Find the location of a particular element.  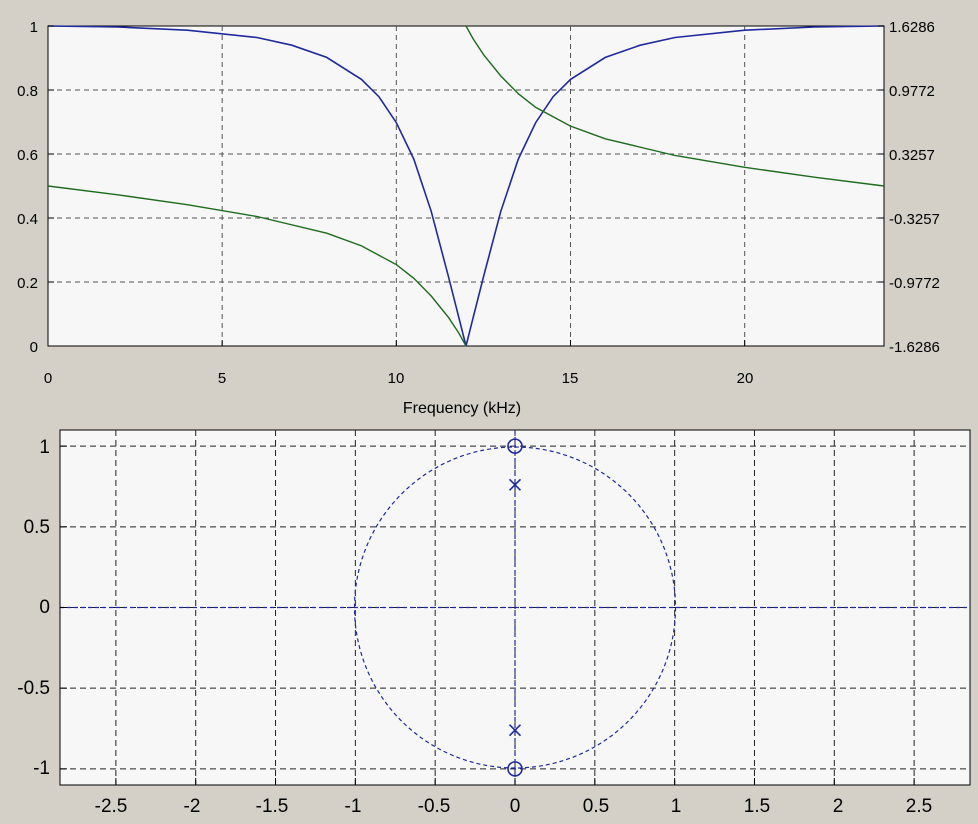

x-tick-label: -1 is located at coordinates (353, 806).